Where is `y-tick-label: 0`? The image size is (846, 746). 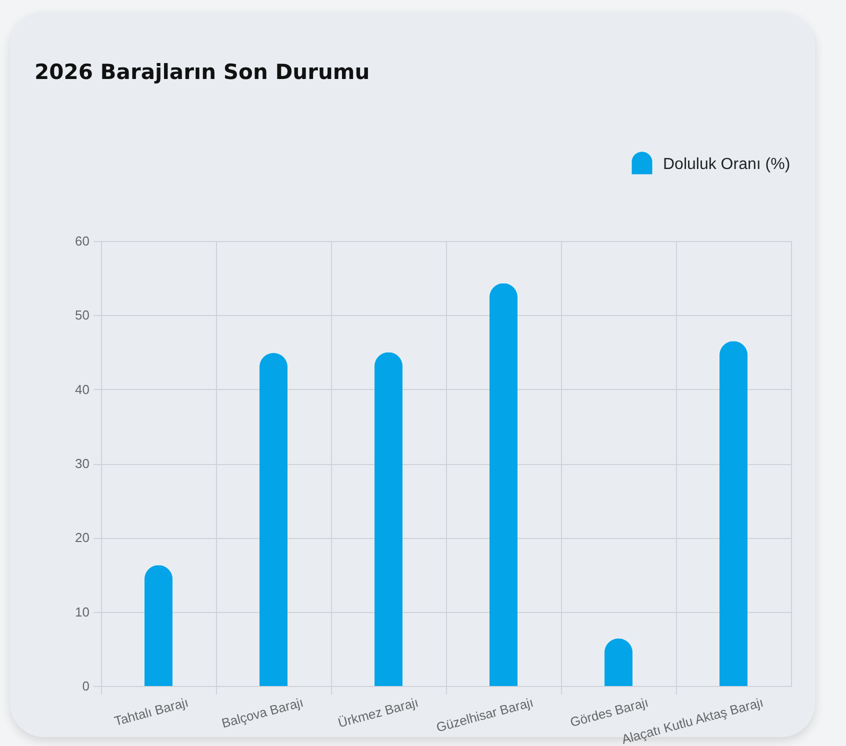
y-tick-label: 0 is located at coordinates (86, 686).